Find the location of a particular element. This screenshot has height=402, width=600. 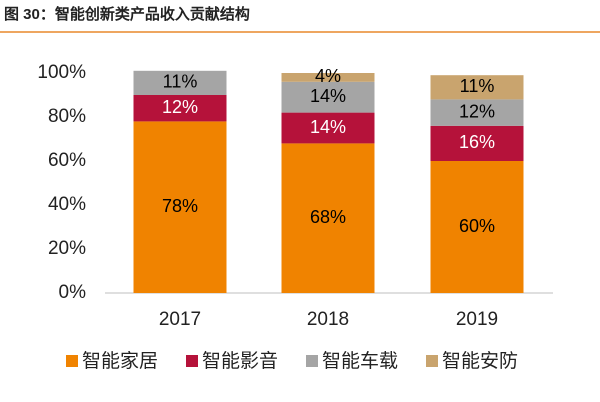

x-tick-label: 2019 is located at coordinates (477, 319).